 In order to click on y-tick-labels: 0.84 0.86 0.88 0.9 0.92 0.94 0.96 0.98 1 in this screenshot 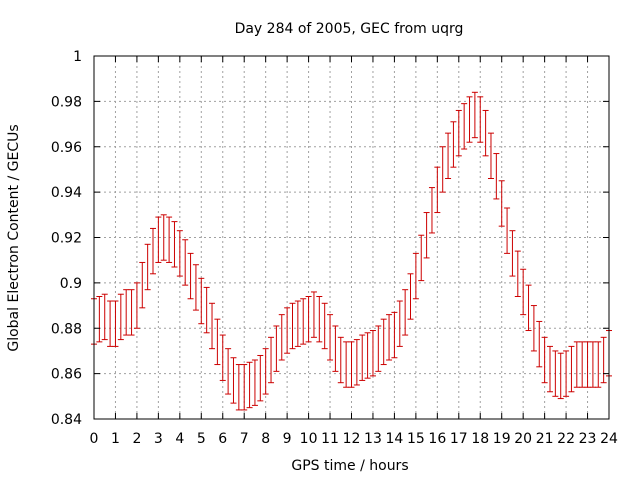, I will do `click(66, 238)`.